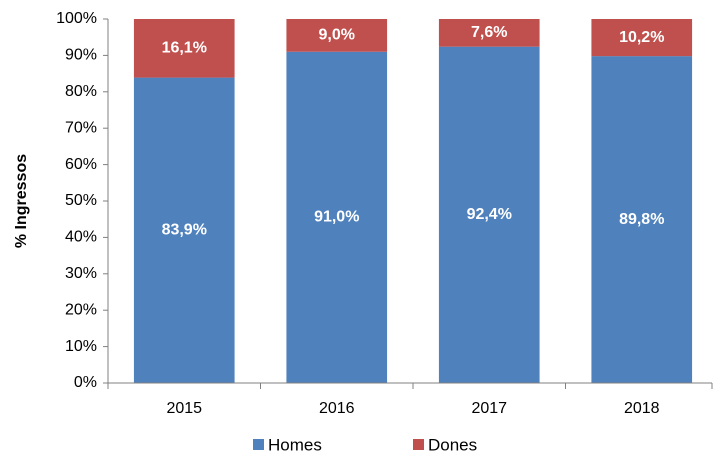 This screenshot has height=456, width=714. Describe the element at coordinates (81, 309) in the screenshot. I see `y-tick-label: 20%` at that location.